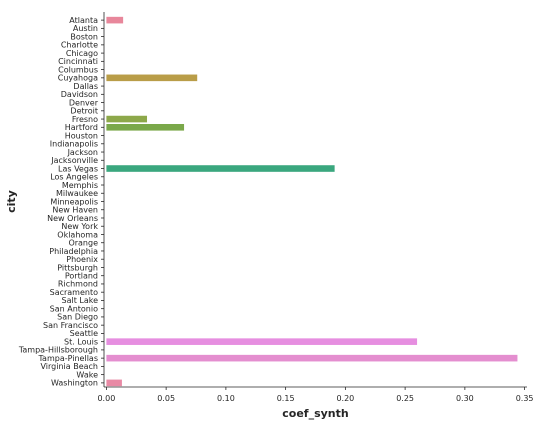 This screenshot has height=424, width=551. Describe the element at coordinates (83, 20) in the screenshot. I see `y-tick-label: Atlanta` at that location.